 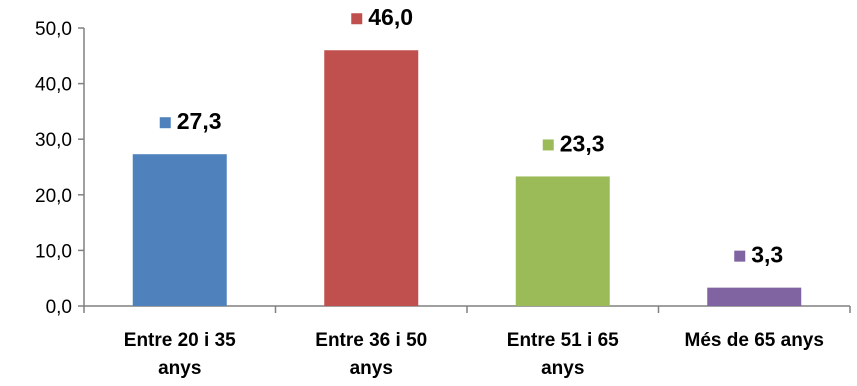 What do you see at coordinates (53, 140) in the screenshot?
I see `y-tick-label: 30,0` at bounding box center [53, 140].